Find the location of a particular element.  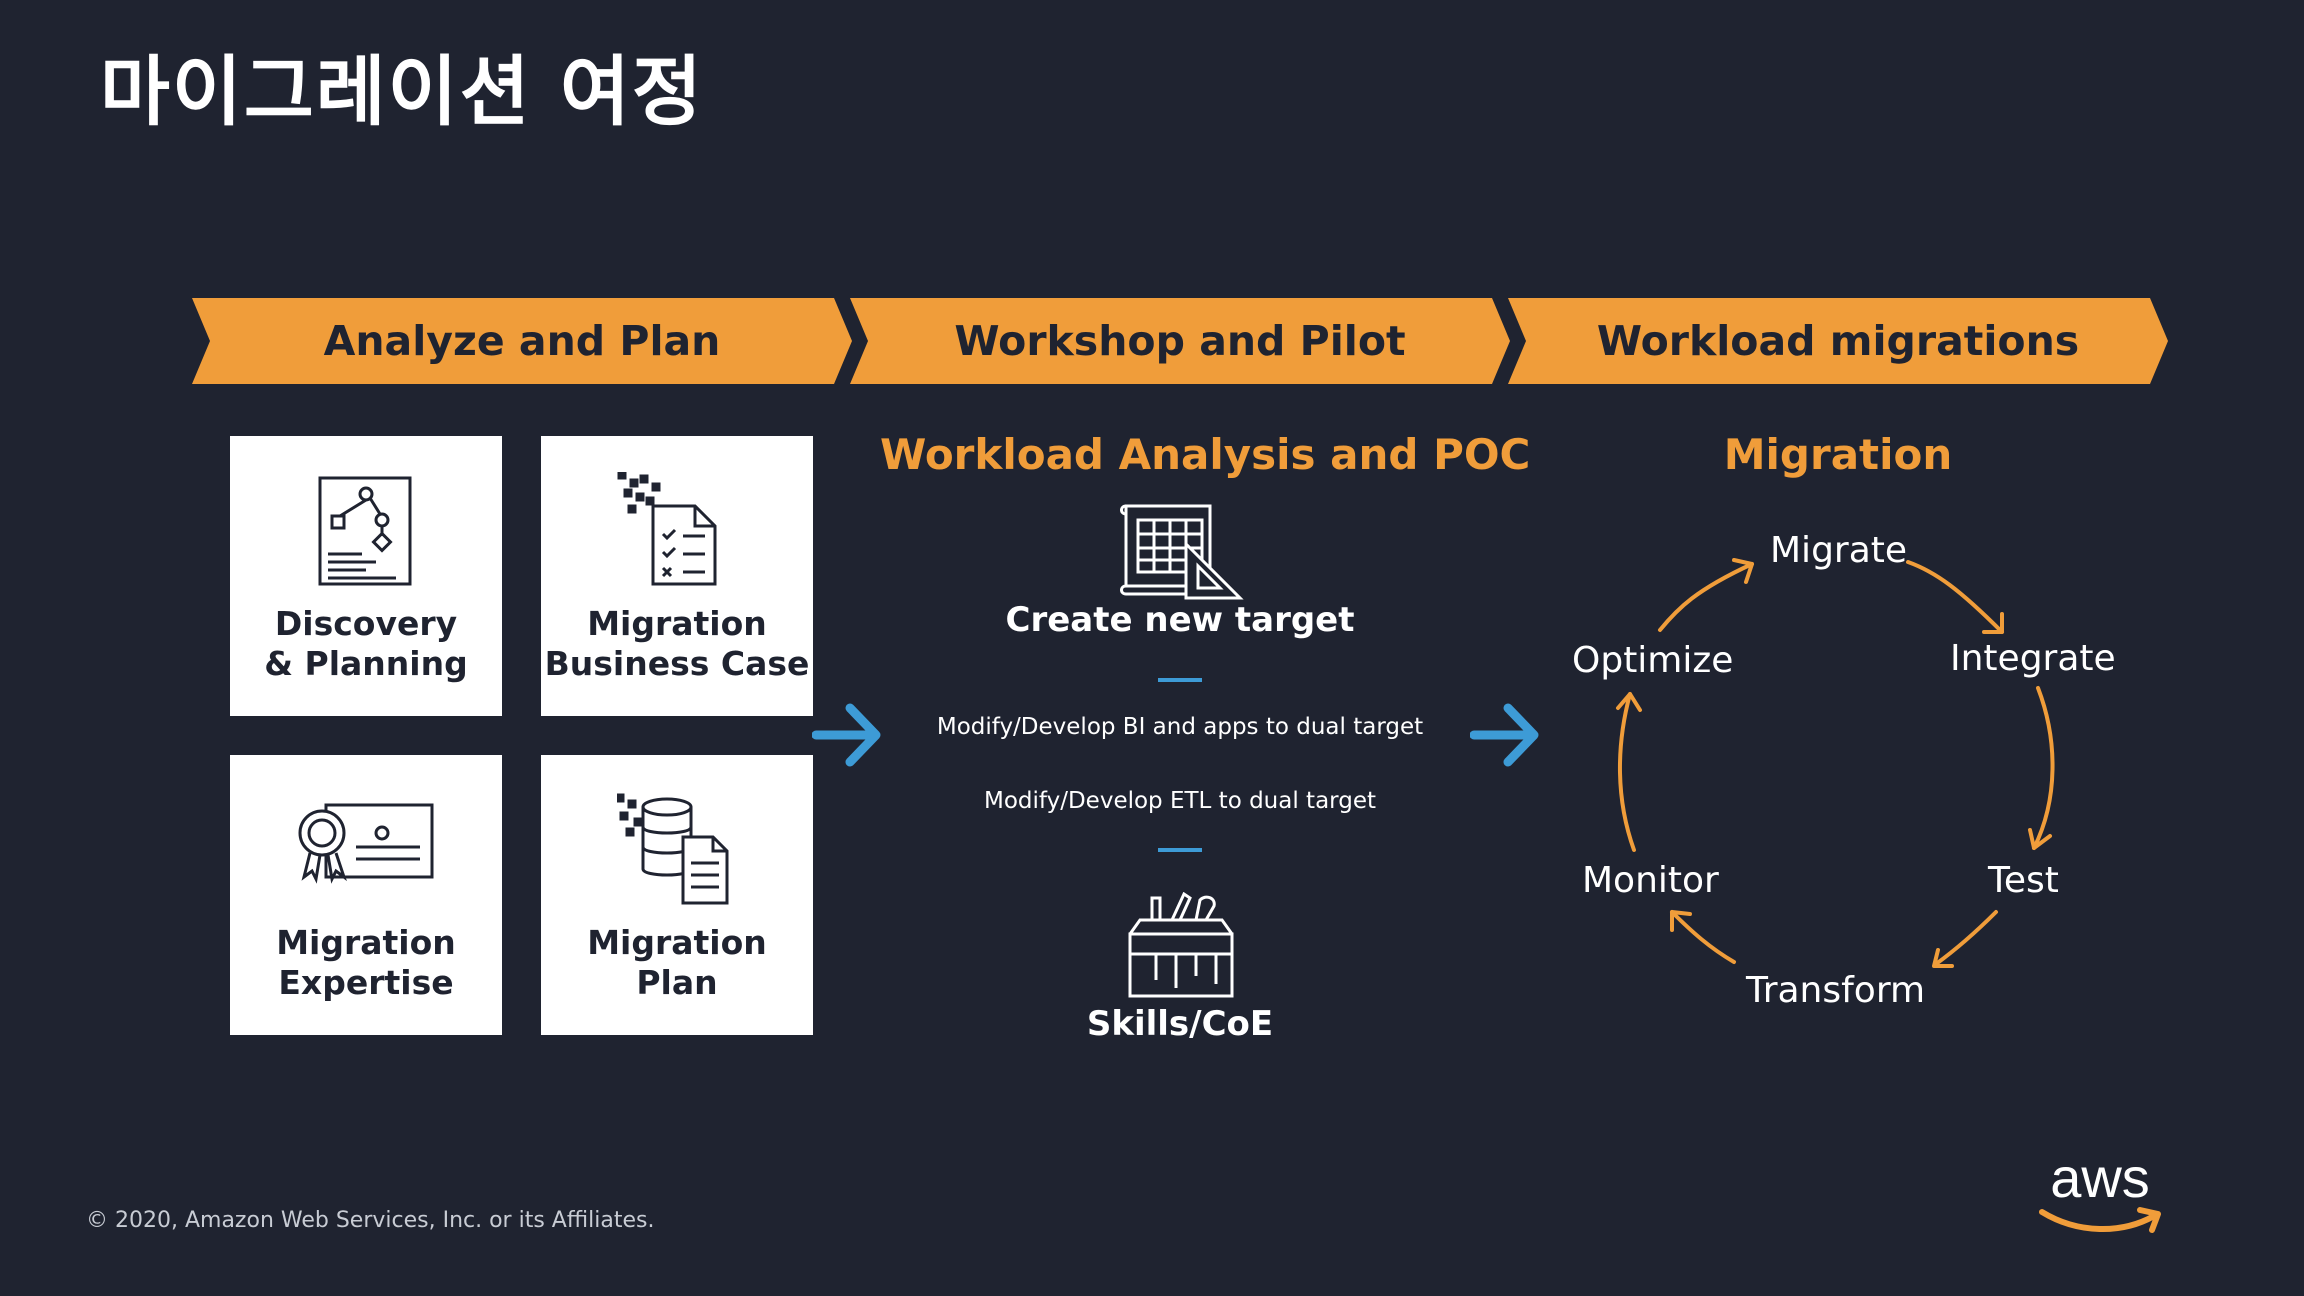

migration-cycle-arrows is located at coordinates (1835, 763).